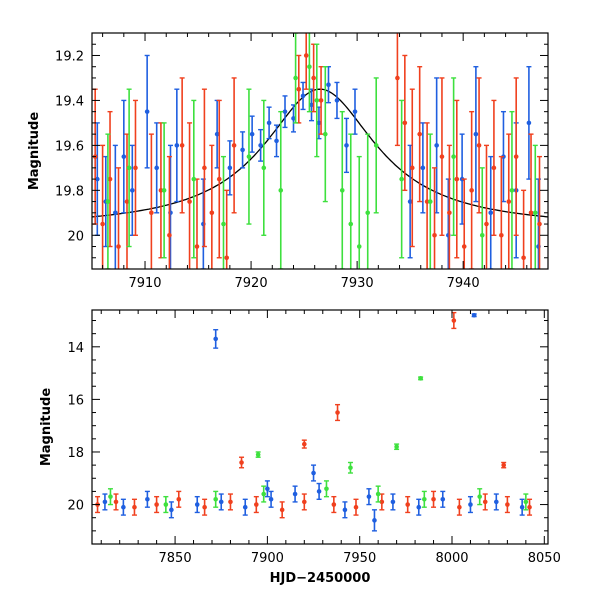 The image size is (600, 600). I want to click on y-tick-label: 19.8, so click(69, 191).